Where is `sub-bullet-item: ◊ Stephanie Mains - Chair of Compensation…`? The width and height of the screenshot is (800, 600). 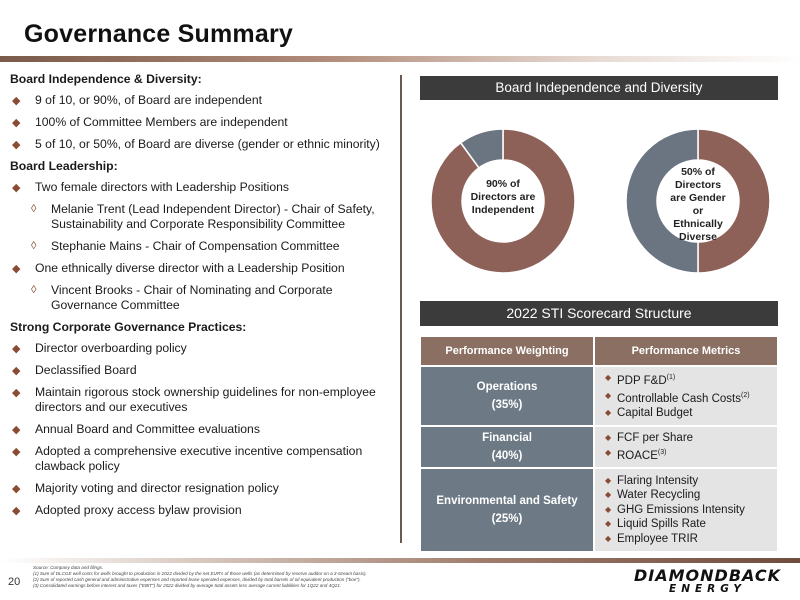 sub-bullet-item: ◊ Stephanie Mains - Chair of Compensation… is located at coordinates (185, 246).